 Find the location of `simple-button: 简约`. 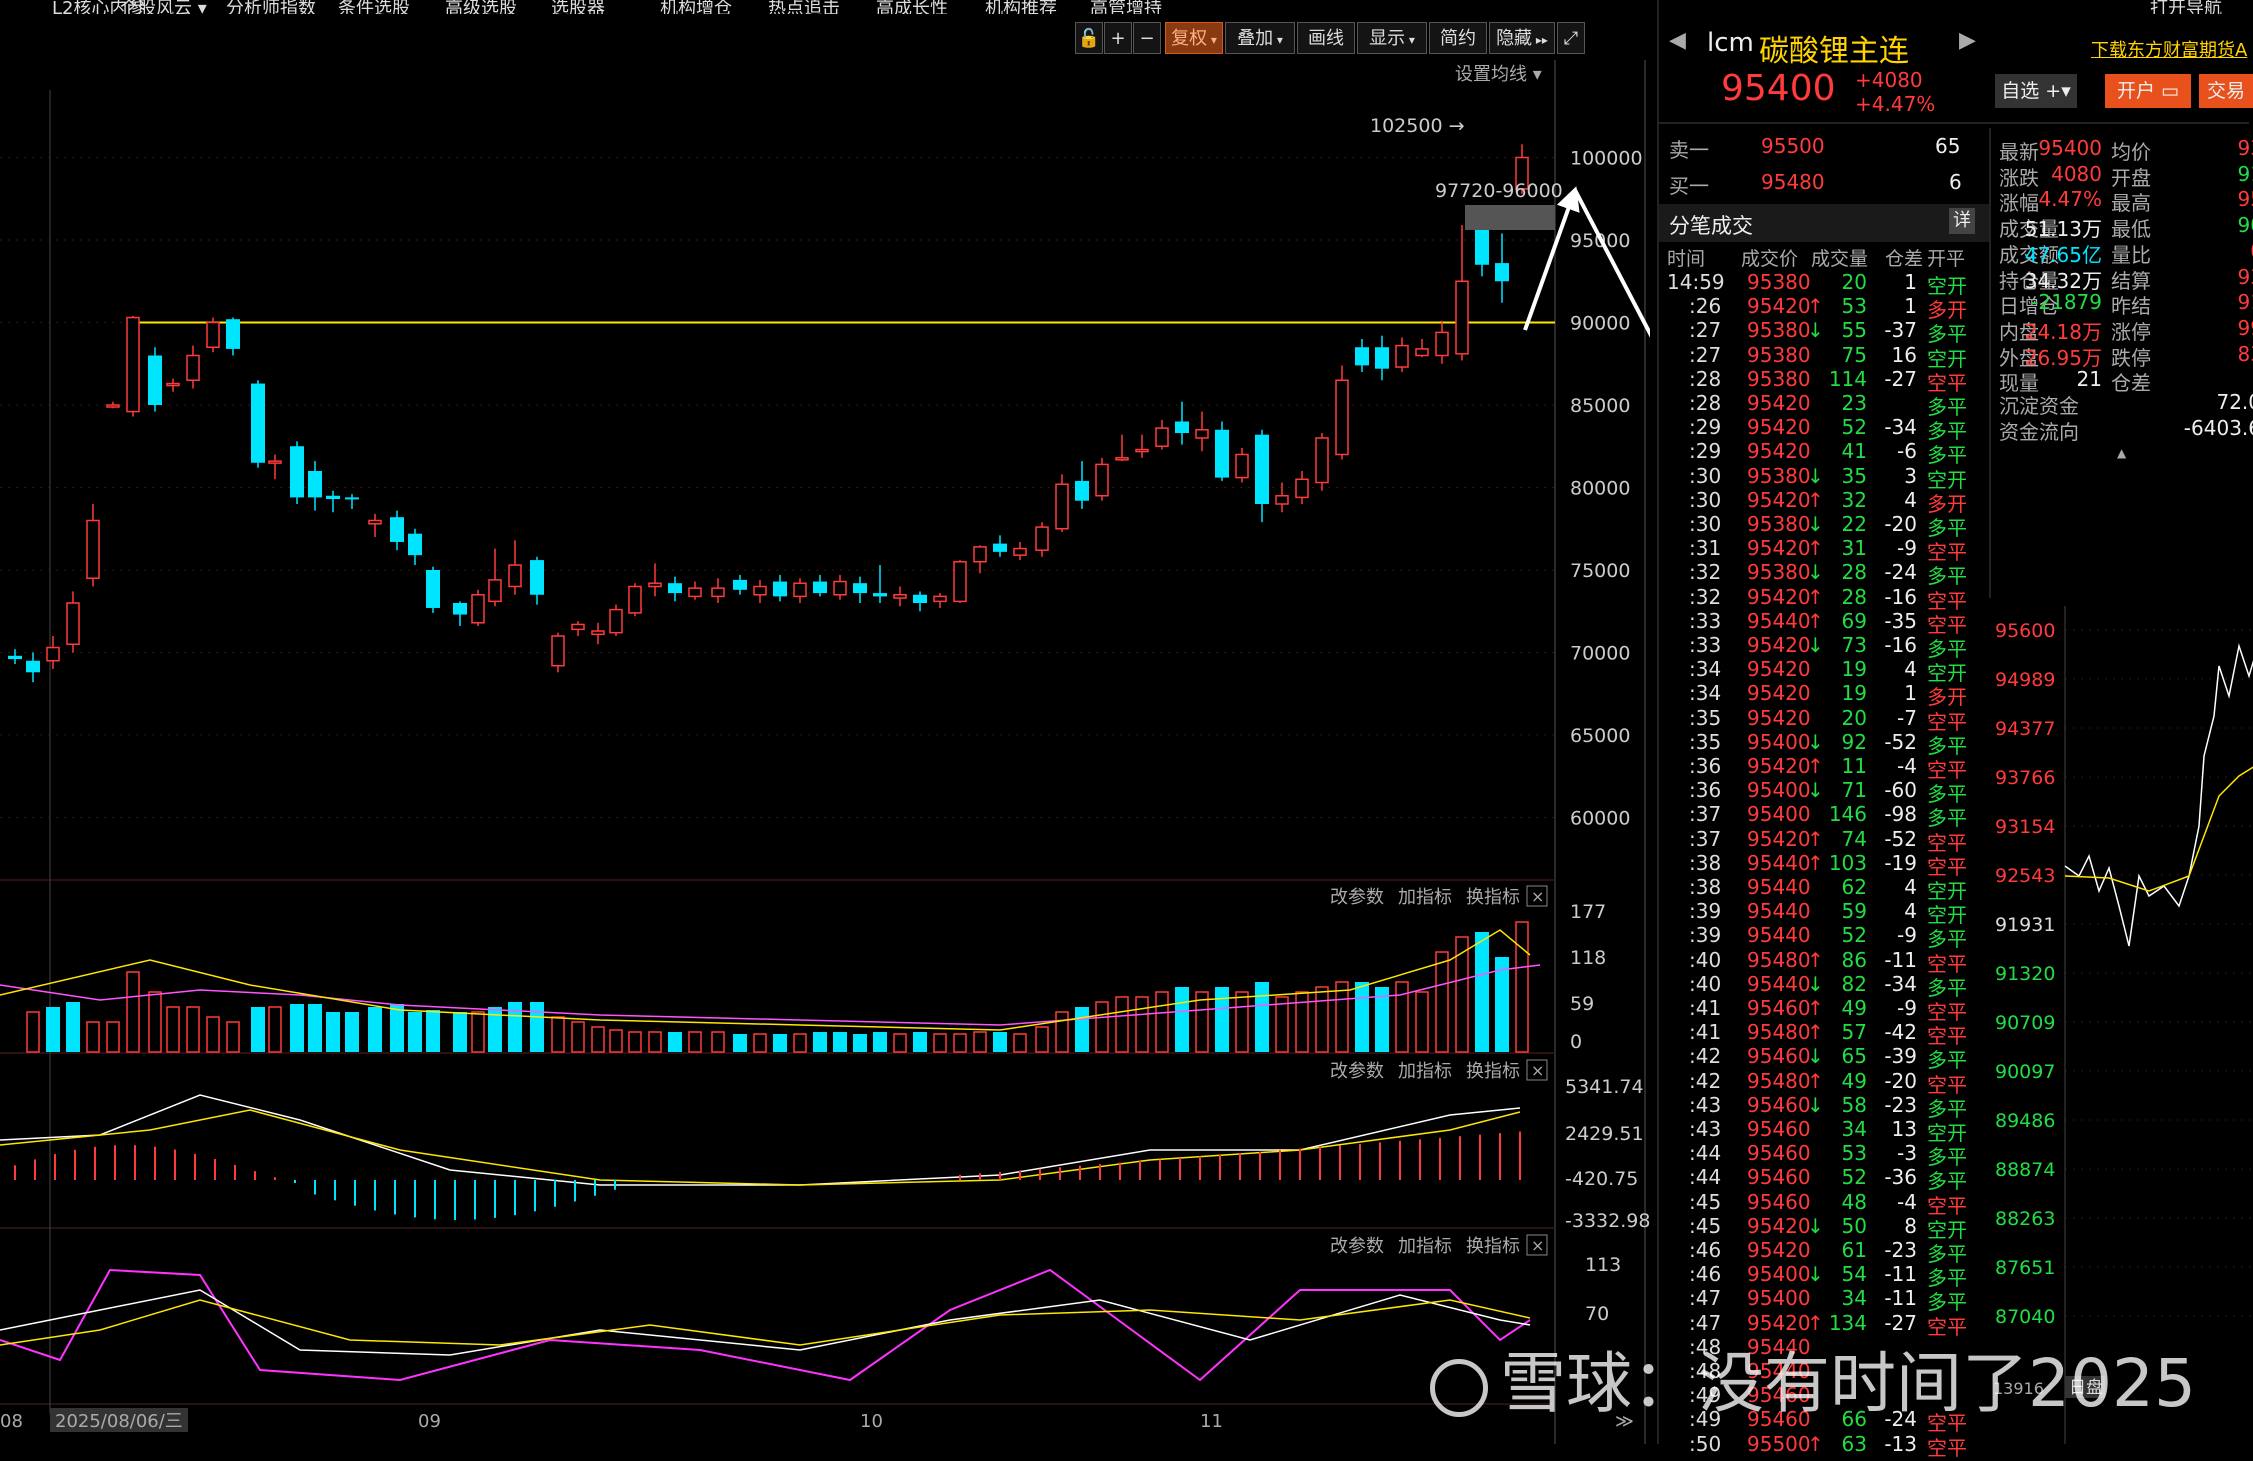

simple-button: 简约 is located at coordinates (1458, 38).